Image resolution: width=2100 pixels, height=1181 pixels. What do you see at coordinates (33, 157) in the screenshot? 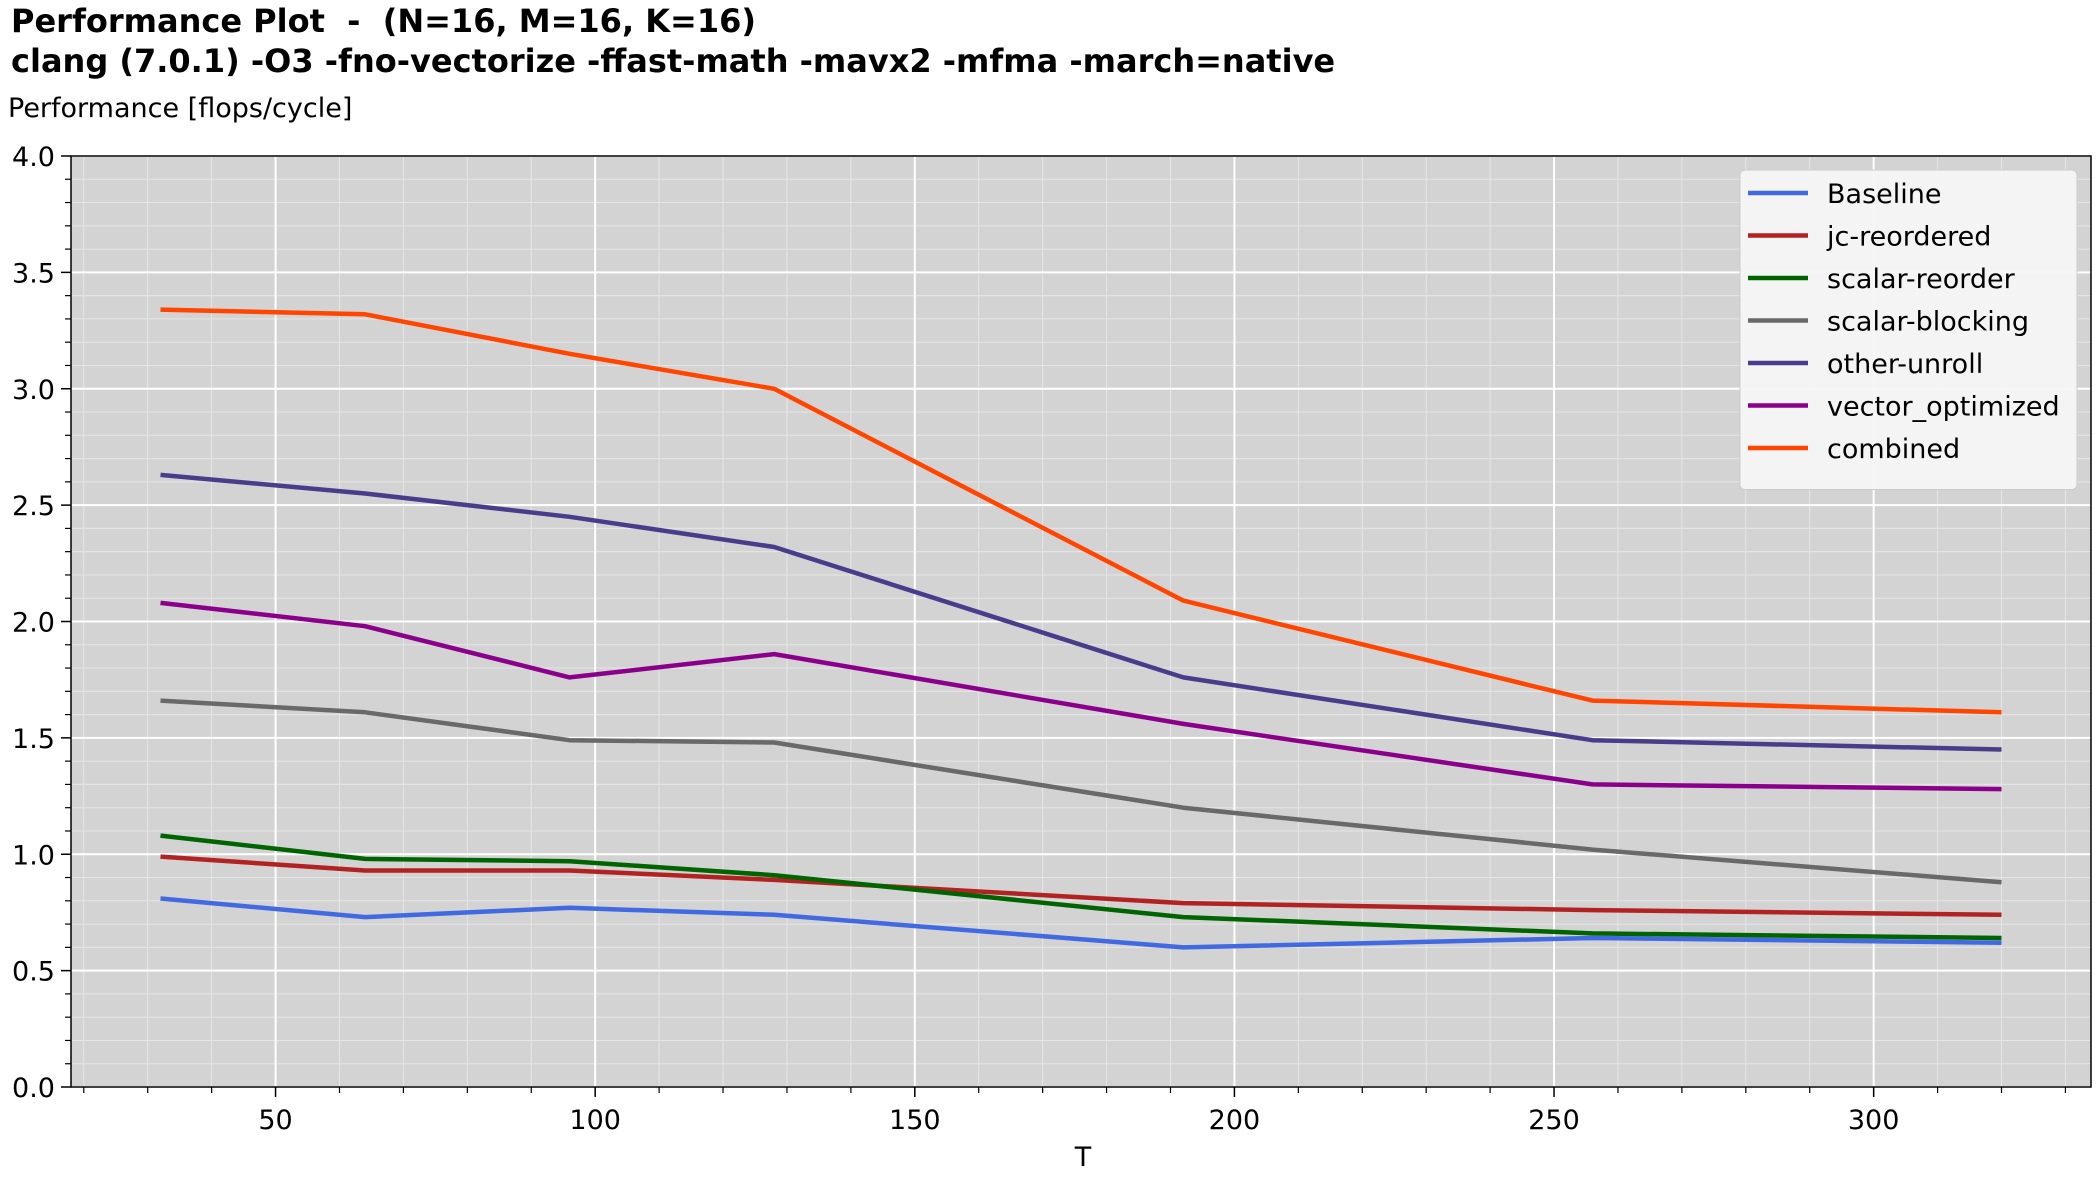
I see `y-tick-label: 4.0` at bounding box center [33, 157].